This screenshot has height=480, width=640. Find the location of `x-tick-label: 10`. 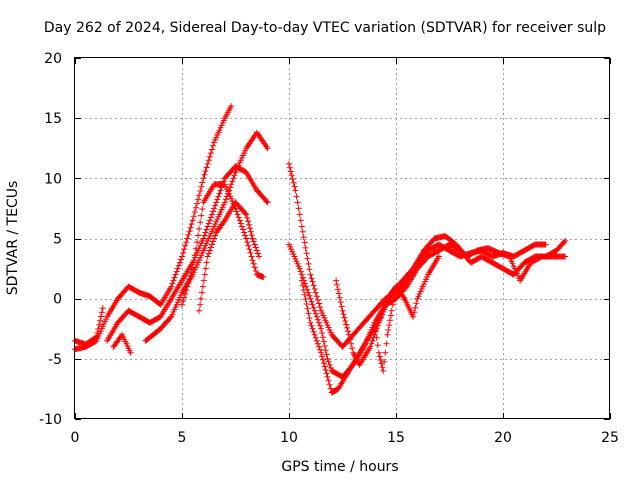

x-tick-label: 10 is located at coordinates (289, 438).